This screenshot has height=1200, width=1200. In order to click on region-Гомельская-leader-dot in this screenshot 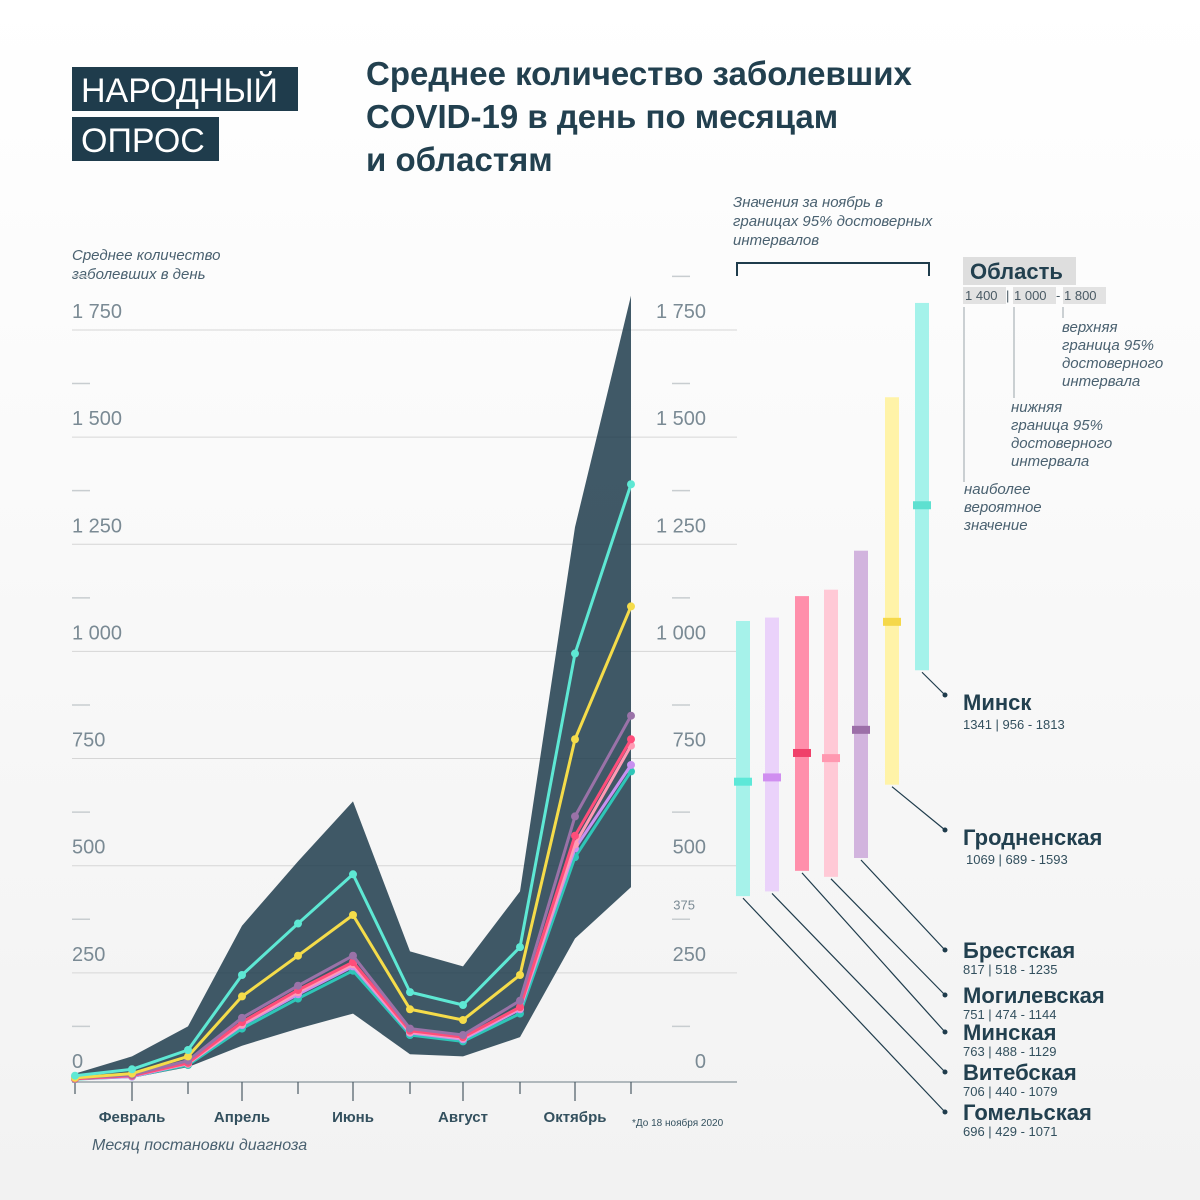, I will do `click(945, 1112)`.